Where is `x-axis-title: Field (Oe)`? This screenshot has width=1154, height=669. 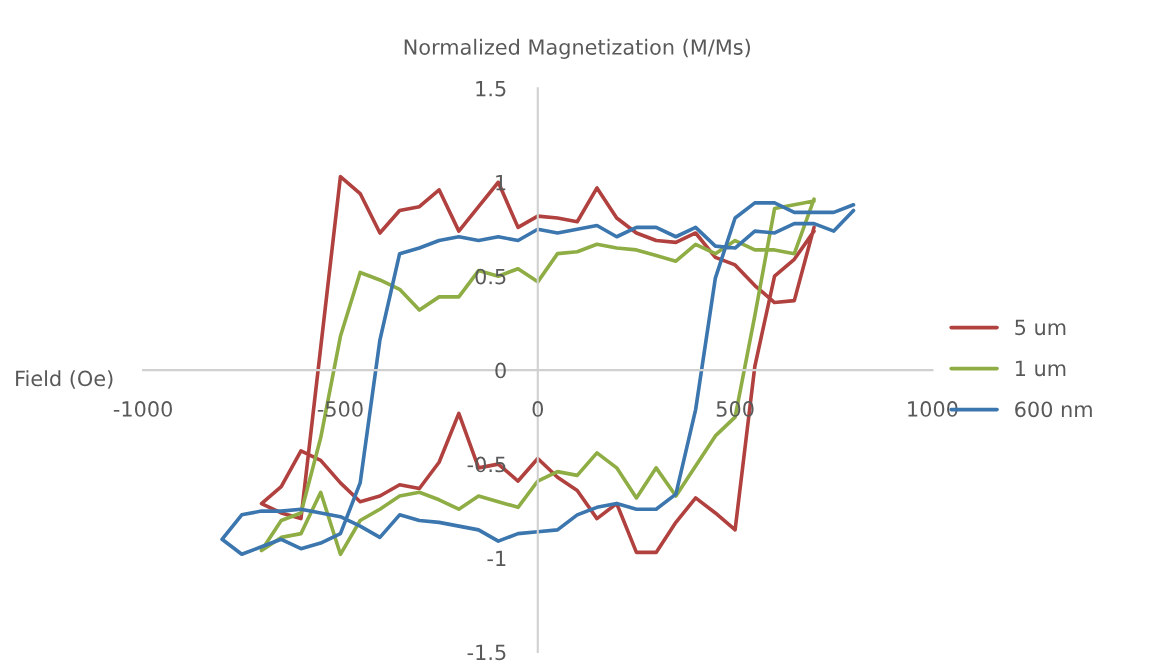
x-axis-title: Field (Oe) is located at coordinates (64, 379).